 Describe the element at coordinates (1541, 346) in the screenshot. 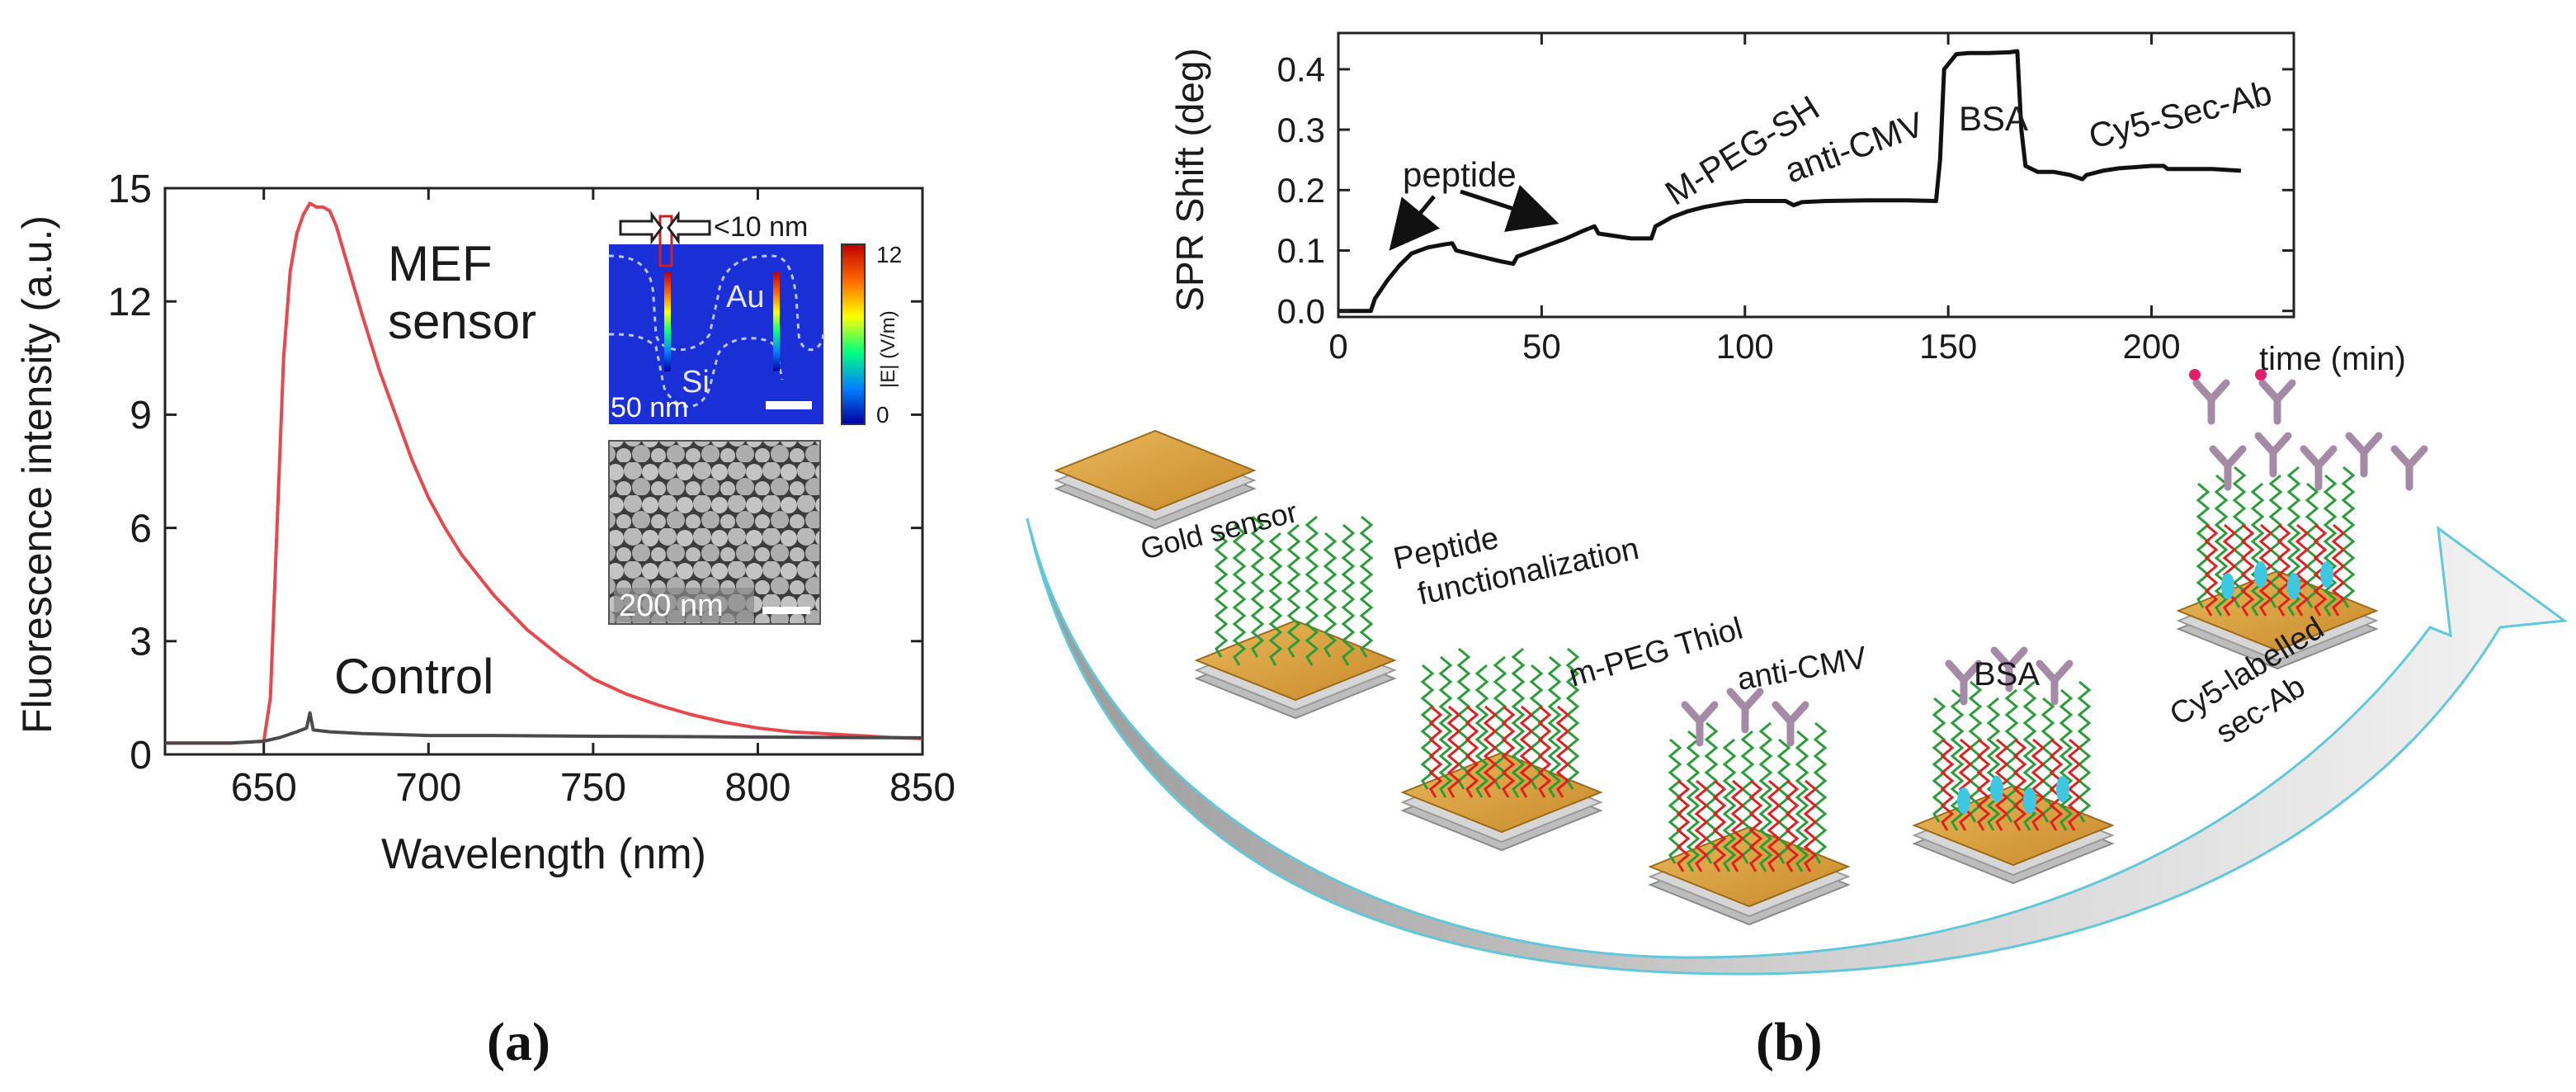

I see `x-tick-label: 50` at that location.